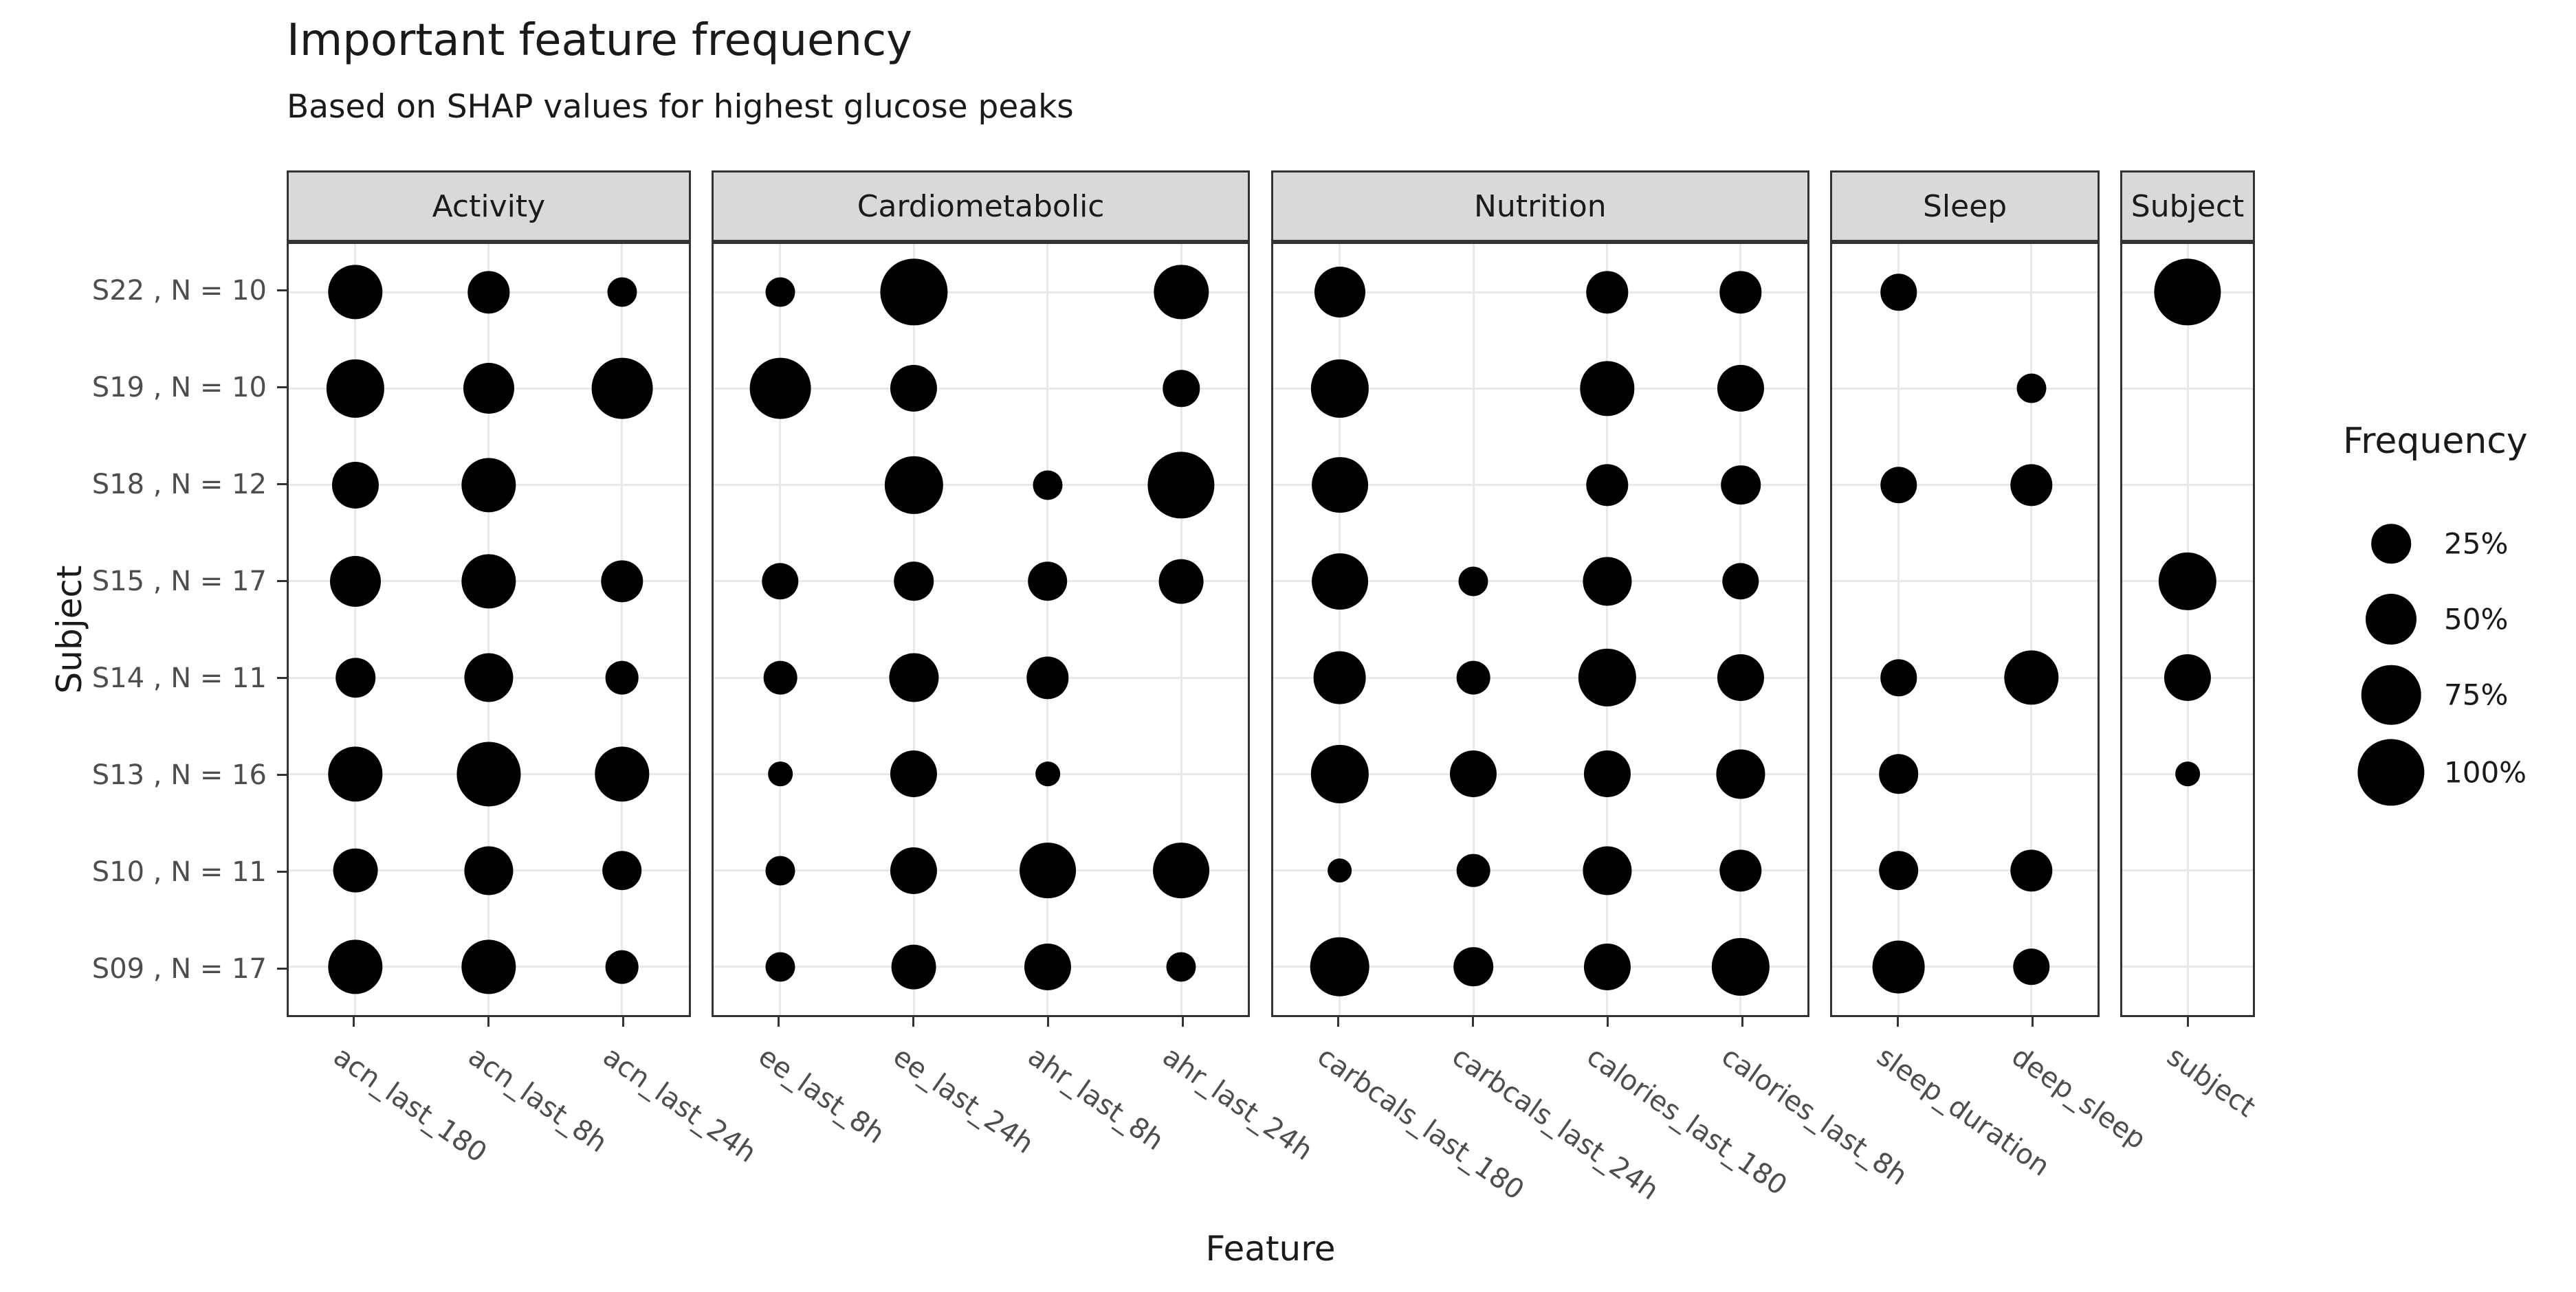  What do you see at coordinates (179, 775) in the screenshot?
I see `y-tick-label: S13 , N = 16` at bounding box center [179, 775].